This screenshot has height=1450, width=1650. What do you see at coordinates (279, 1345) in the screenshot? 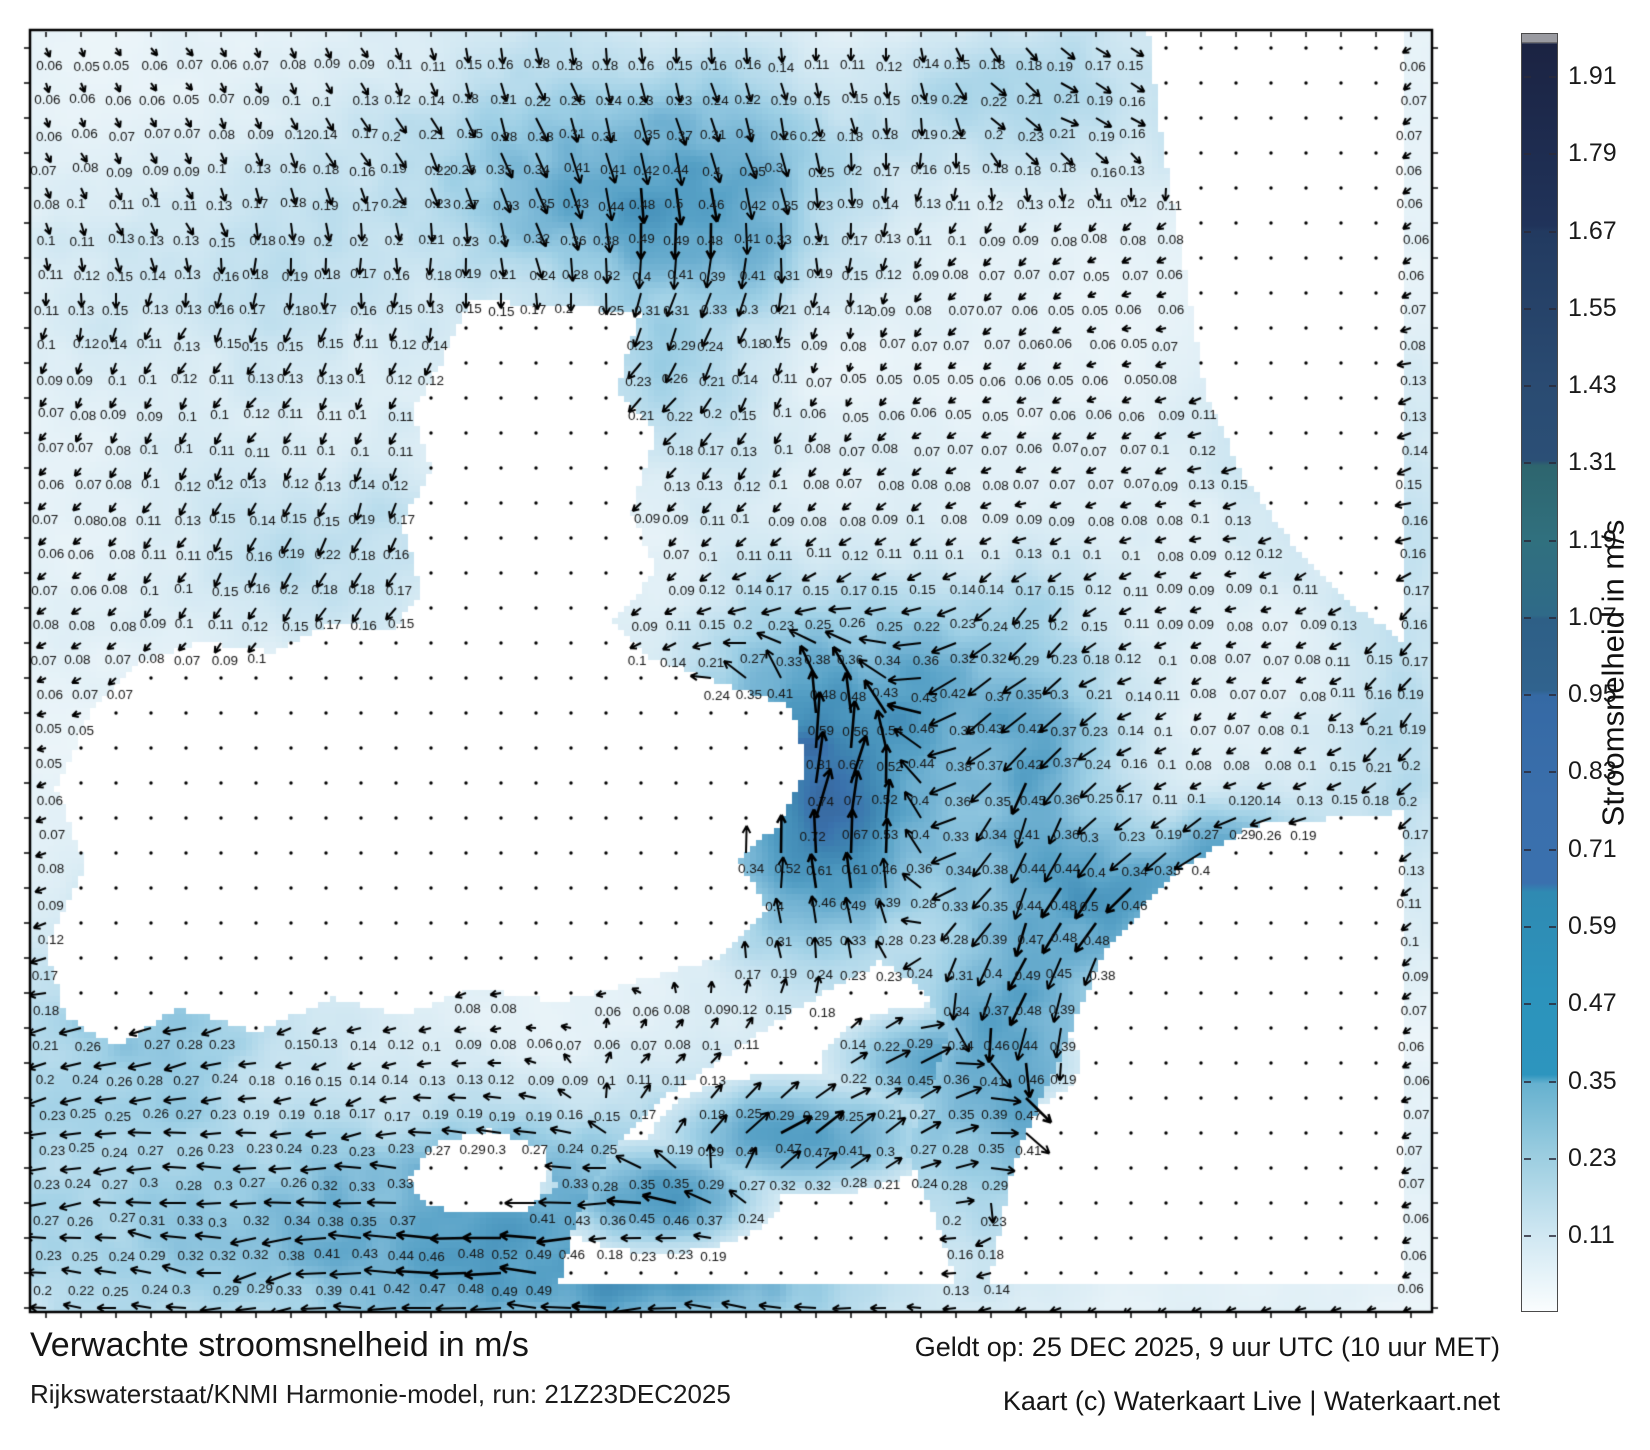
I see `map-title: Verwachte stroomsnelheid in m/s` at bounding box center [279, 1345].